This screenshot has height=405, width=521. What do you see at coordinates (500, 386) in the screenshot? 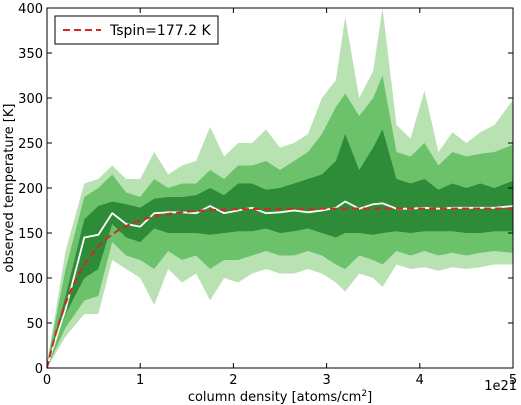
I see `x-multiplier: 1e21` at bounding box center [500, 386].